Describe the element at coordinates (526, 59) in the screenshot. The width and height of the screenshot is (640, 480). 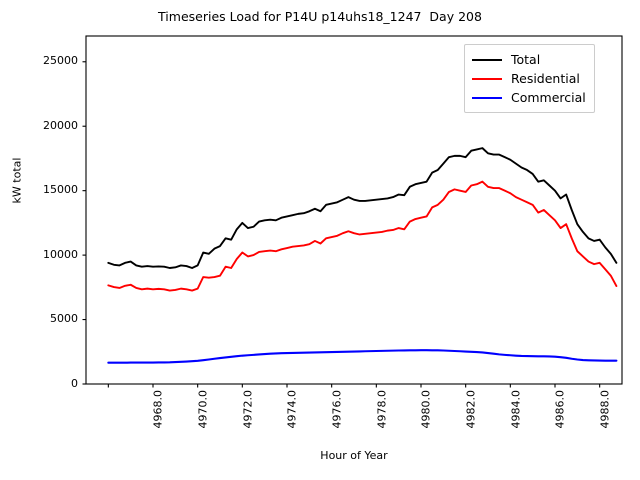
I see `legend-label-total: Total` at that location.